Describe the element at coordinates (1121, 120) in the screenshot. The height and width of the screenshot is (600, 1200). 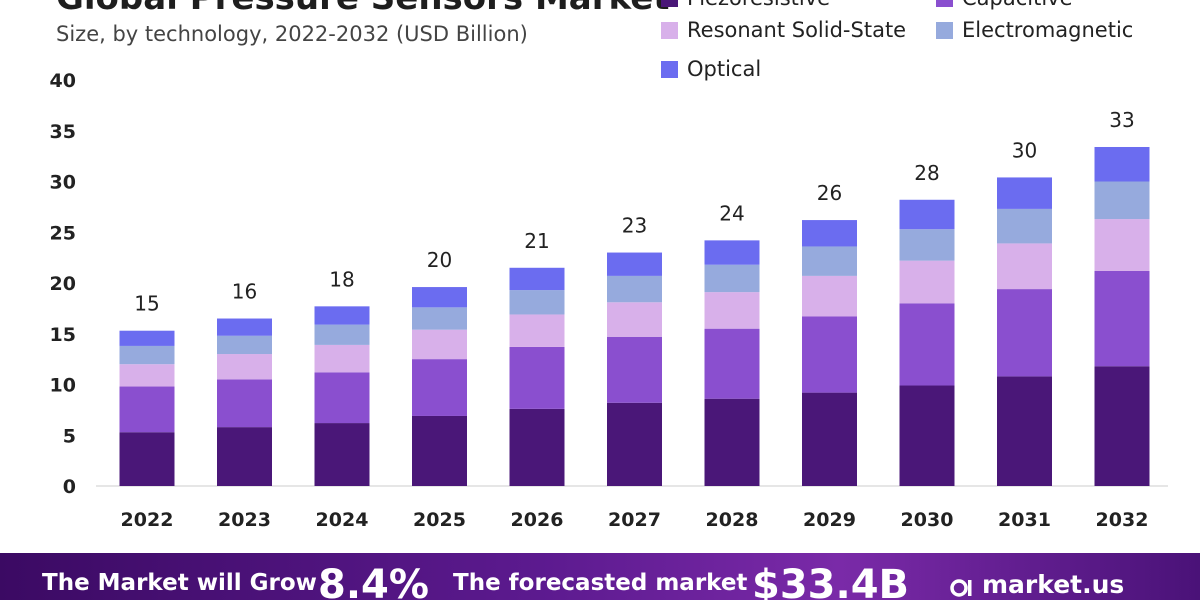
I see `total-label: 33` at that location.